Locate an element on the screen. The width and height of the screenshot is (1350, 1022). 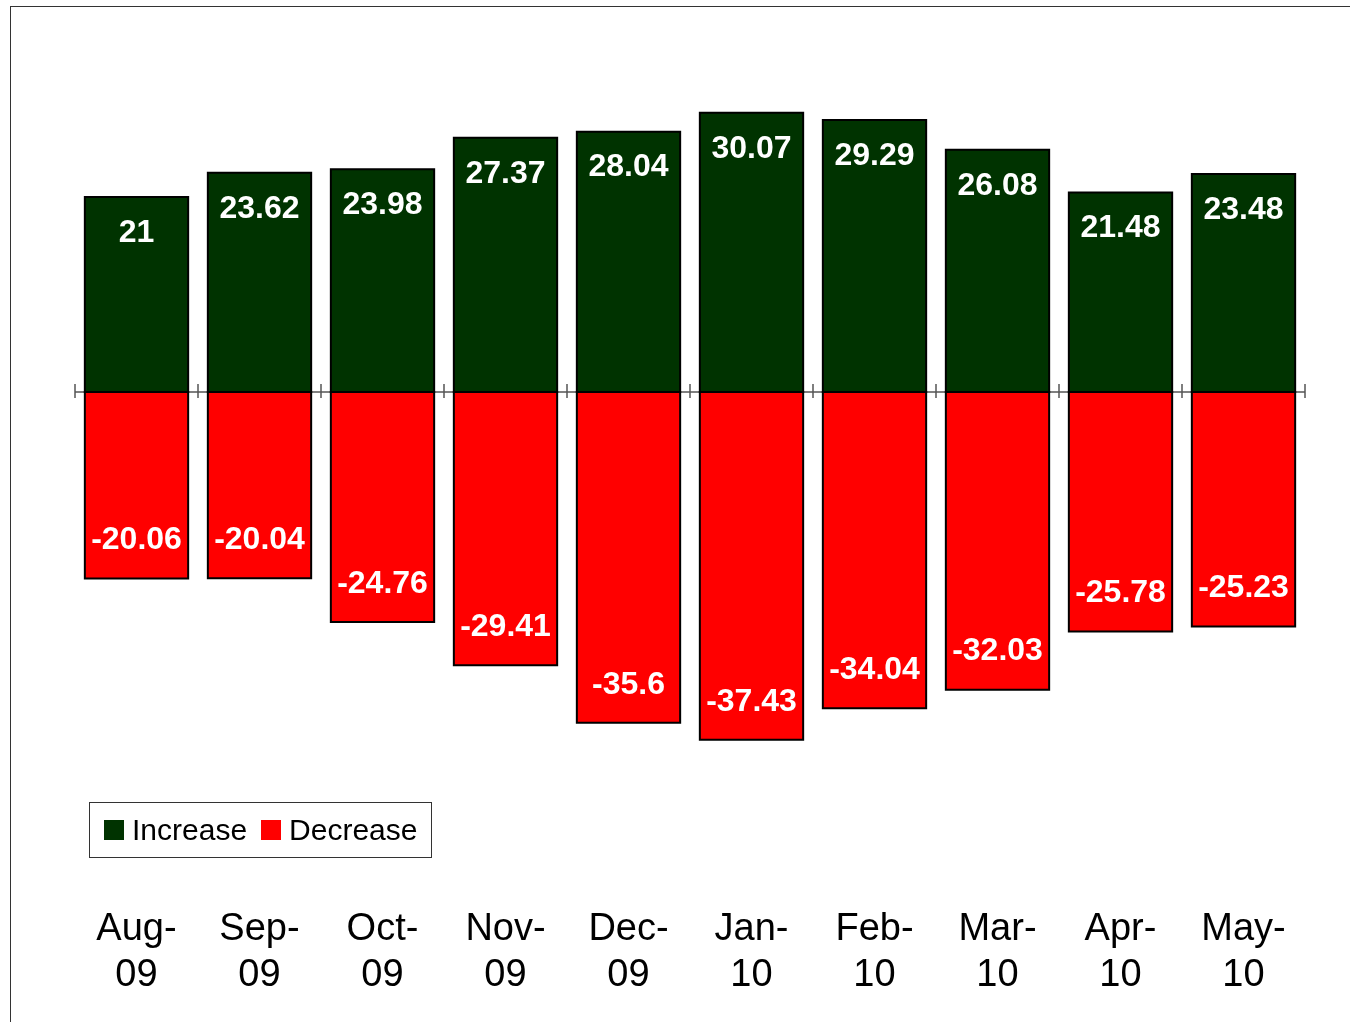
data-label: 26.08 is located at coordinates (997, 183).